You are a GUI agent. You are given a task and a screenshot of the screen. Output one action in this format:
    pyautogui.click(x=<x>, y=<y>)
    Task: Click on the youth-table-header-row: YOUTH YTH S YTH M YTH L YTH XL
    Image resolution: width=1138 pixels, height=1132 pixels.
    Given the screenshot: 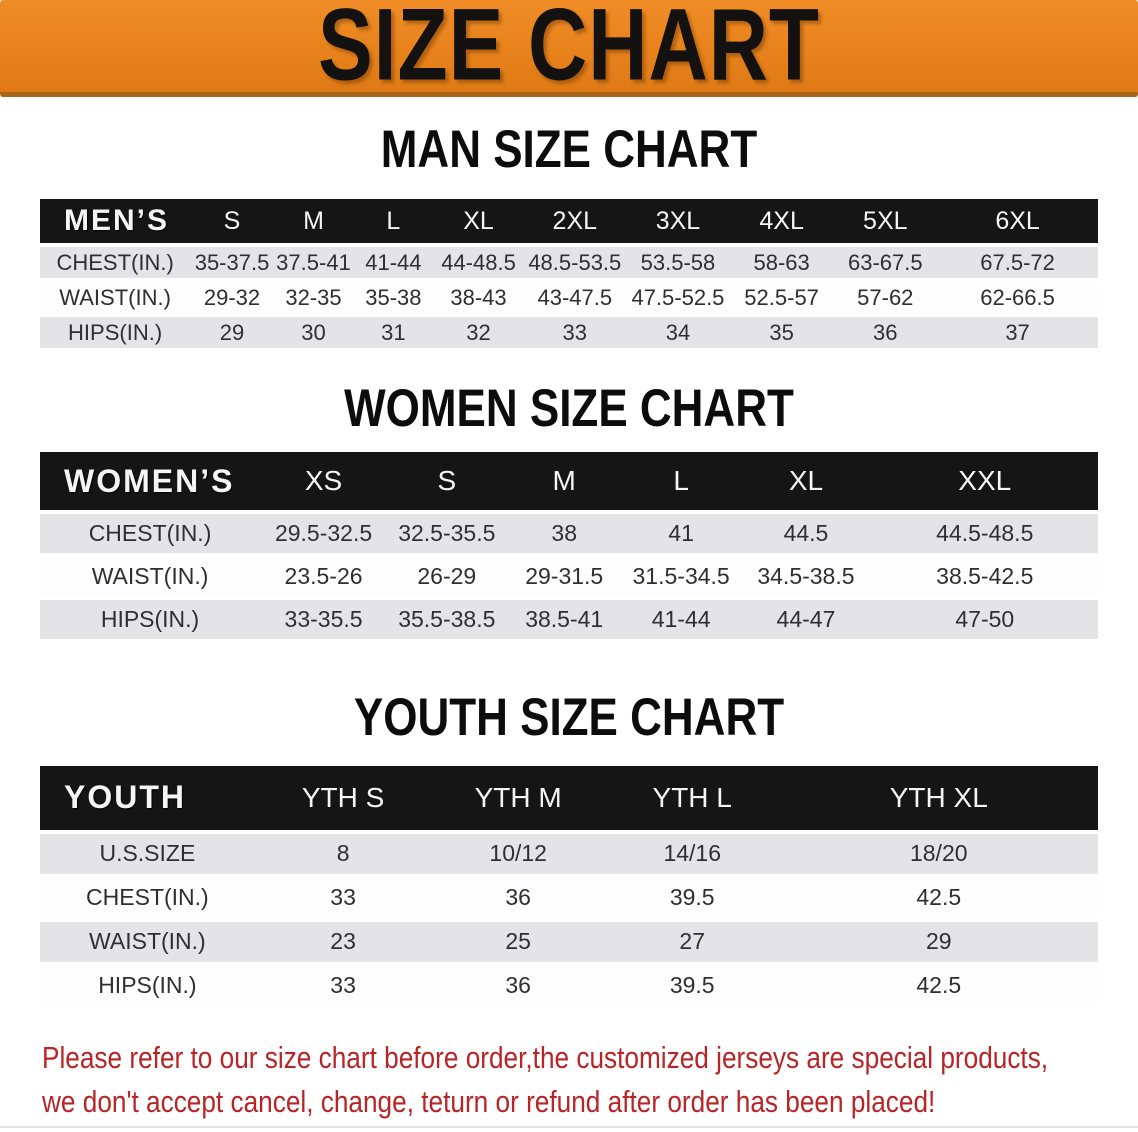 What is the action you would take?
    pyautogui.click(x=569, y=797)
    